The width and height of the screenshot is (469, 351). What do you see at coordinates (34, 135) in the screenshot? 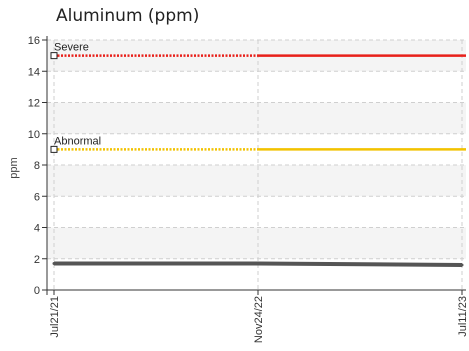
I see `y-tick-label: 10` at bounding box center [34, 135].